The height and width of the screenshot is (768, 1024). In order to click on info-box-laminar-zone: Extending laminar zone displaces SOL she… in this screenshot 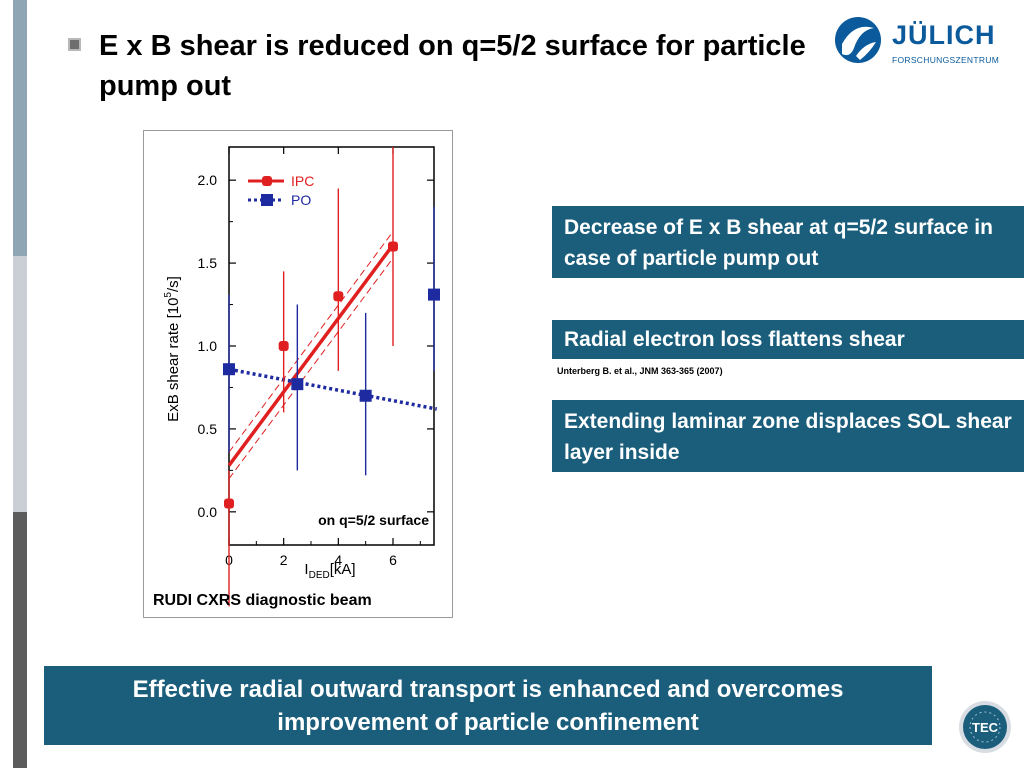, I will do `click(788, 436)`.